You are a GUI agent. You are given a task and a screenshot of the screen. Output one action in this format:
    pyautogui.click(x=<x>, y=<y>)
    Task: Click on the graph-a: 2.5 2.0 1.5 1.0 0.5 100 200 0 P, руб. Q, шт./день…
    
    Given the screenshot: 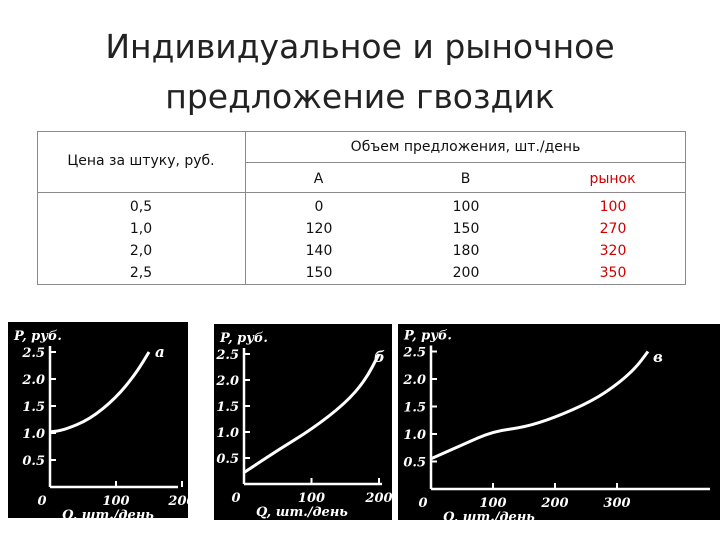 What is the action you would take?
    pyautogui.click(x=102, y=422)
    